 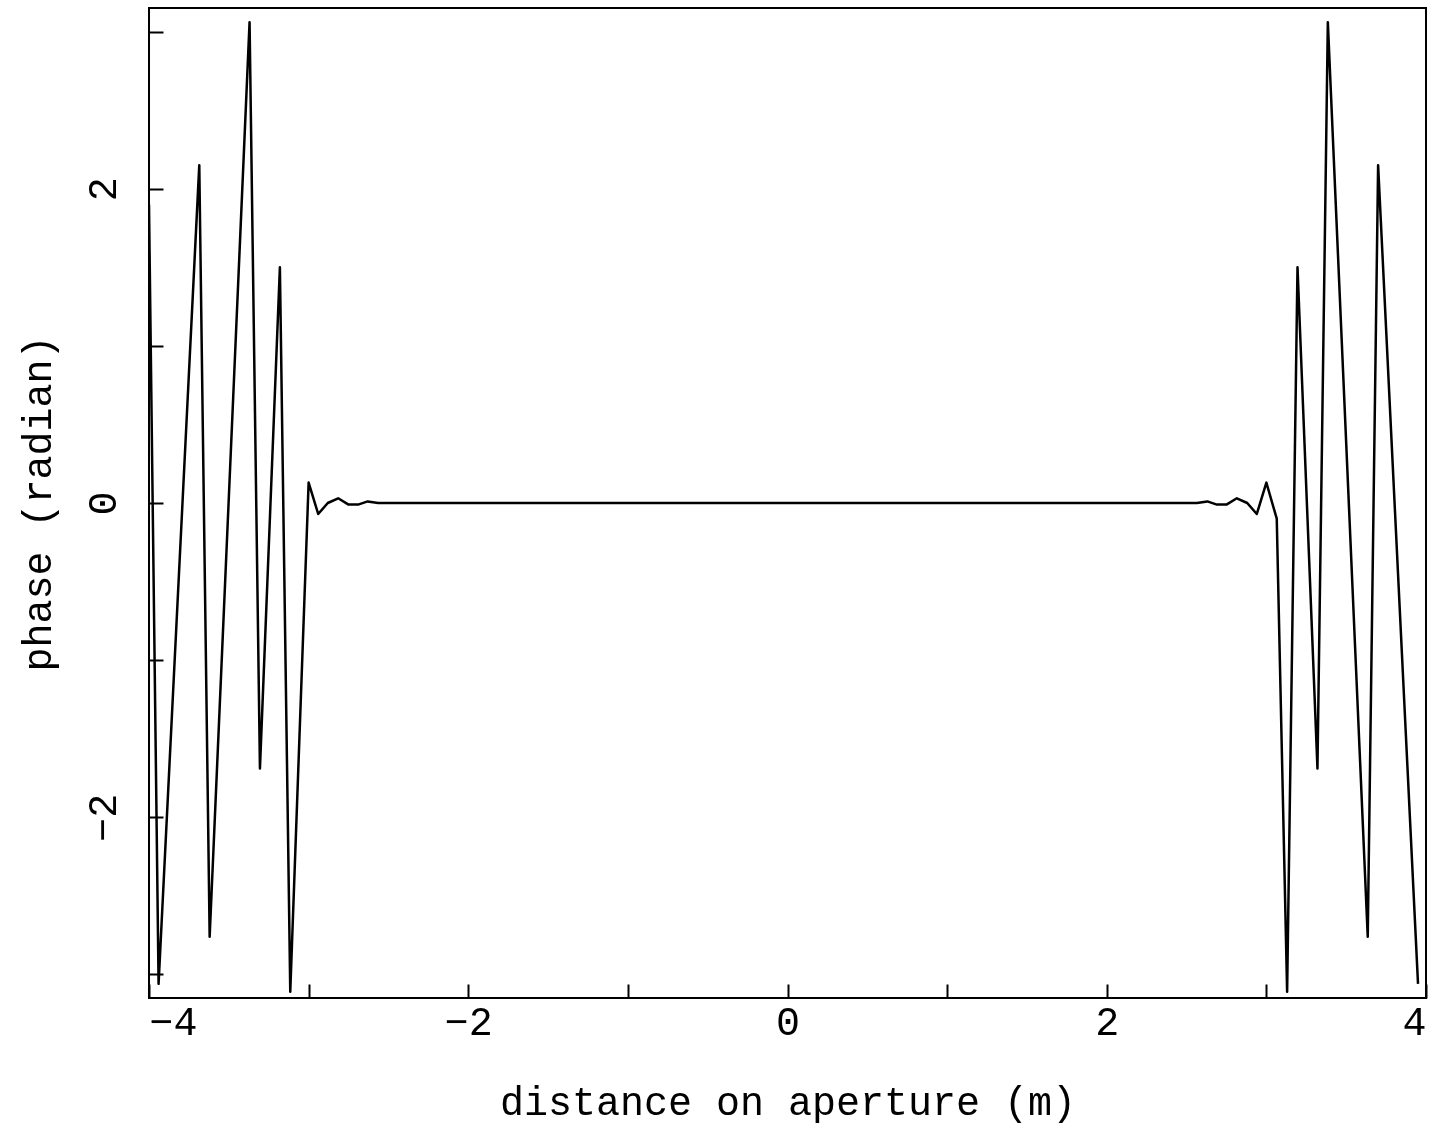 What do you see at coordinates (105, 817) in the screenshot?
I see `y-tick-label: −2` at bounding box center [105, 817].